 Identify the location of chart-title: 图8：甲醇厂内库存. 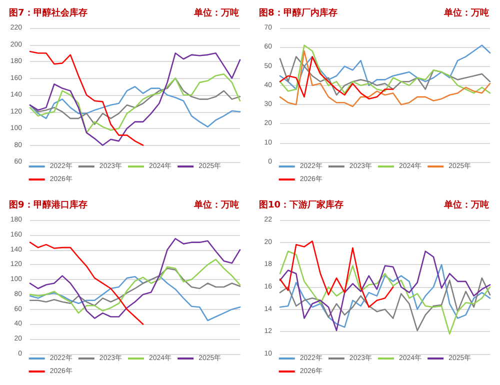
(298, 13).